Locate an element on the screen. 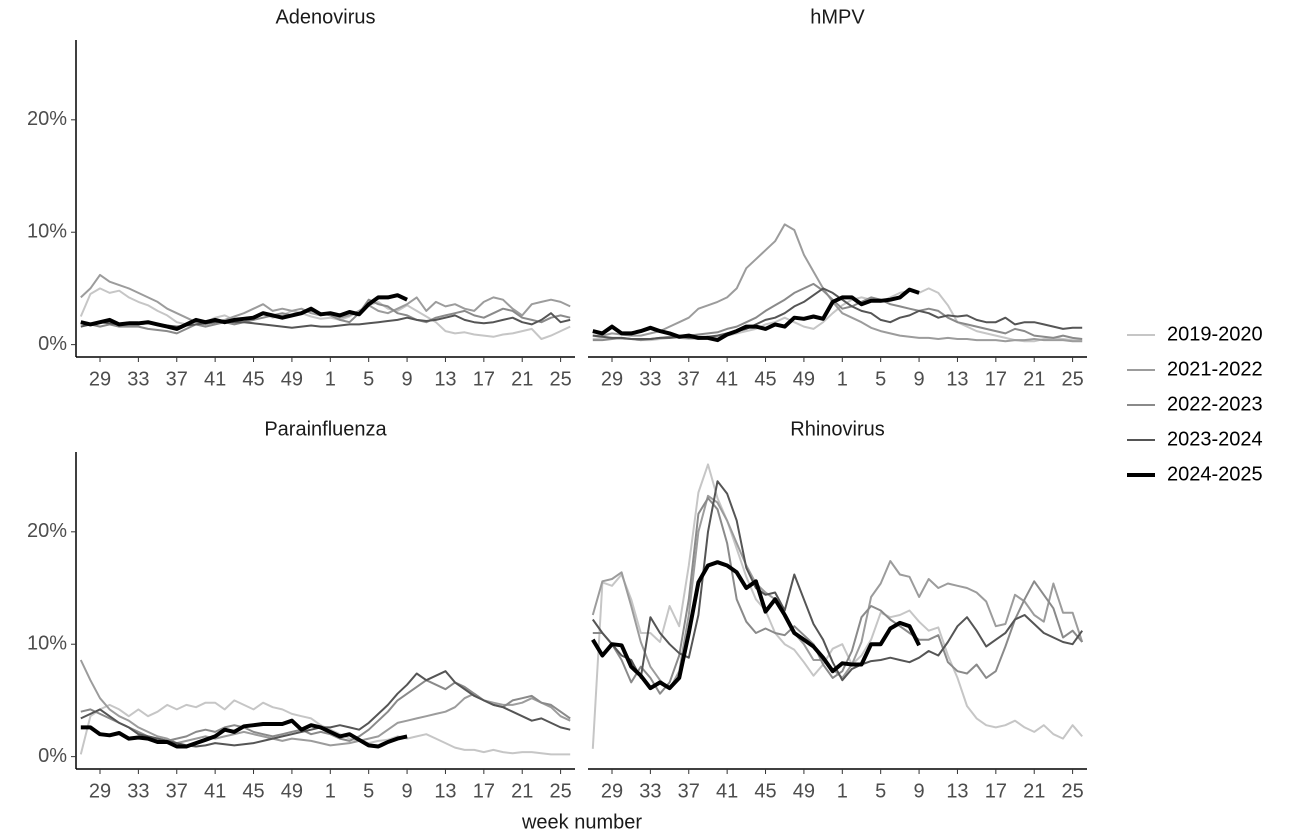  panel-title: Adenovirus is located at coordinates (325, 17).